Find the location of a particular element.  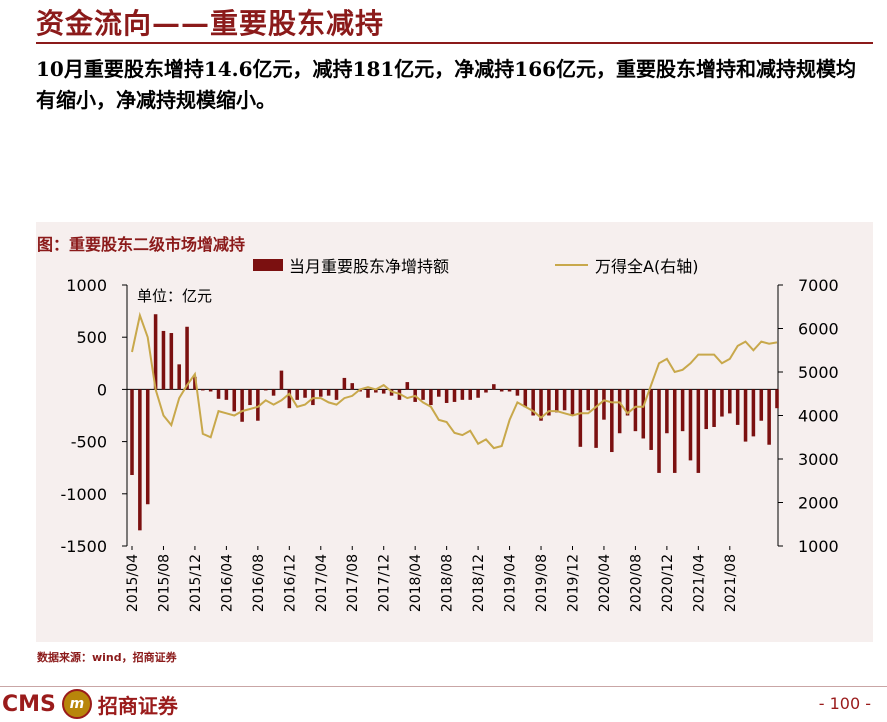

page-title: 资金流向——重要股东减持 is located at coordinates (210, 23).